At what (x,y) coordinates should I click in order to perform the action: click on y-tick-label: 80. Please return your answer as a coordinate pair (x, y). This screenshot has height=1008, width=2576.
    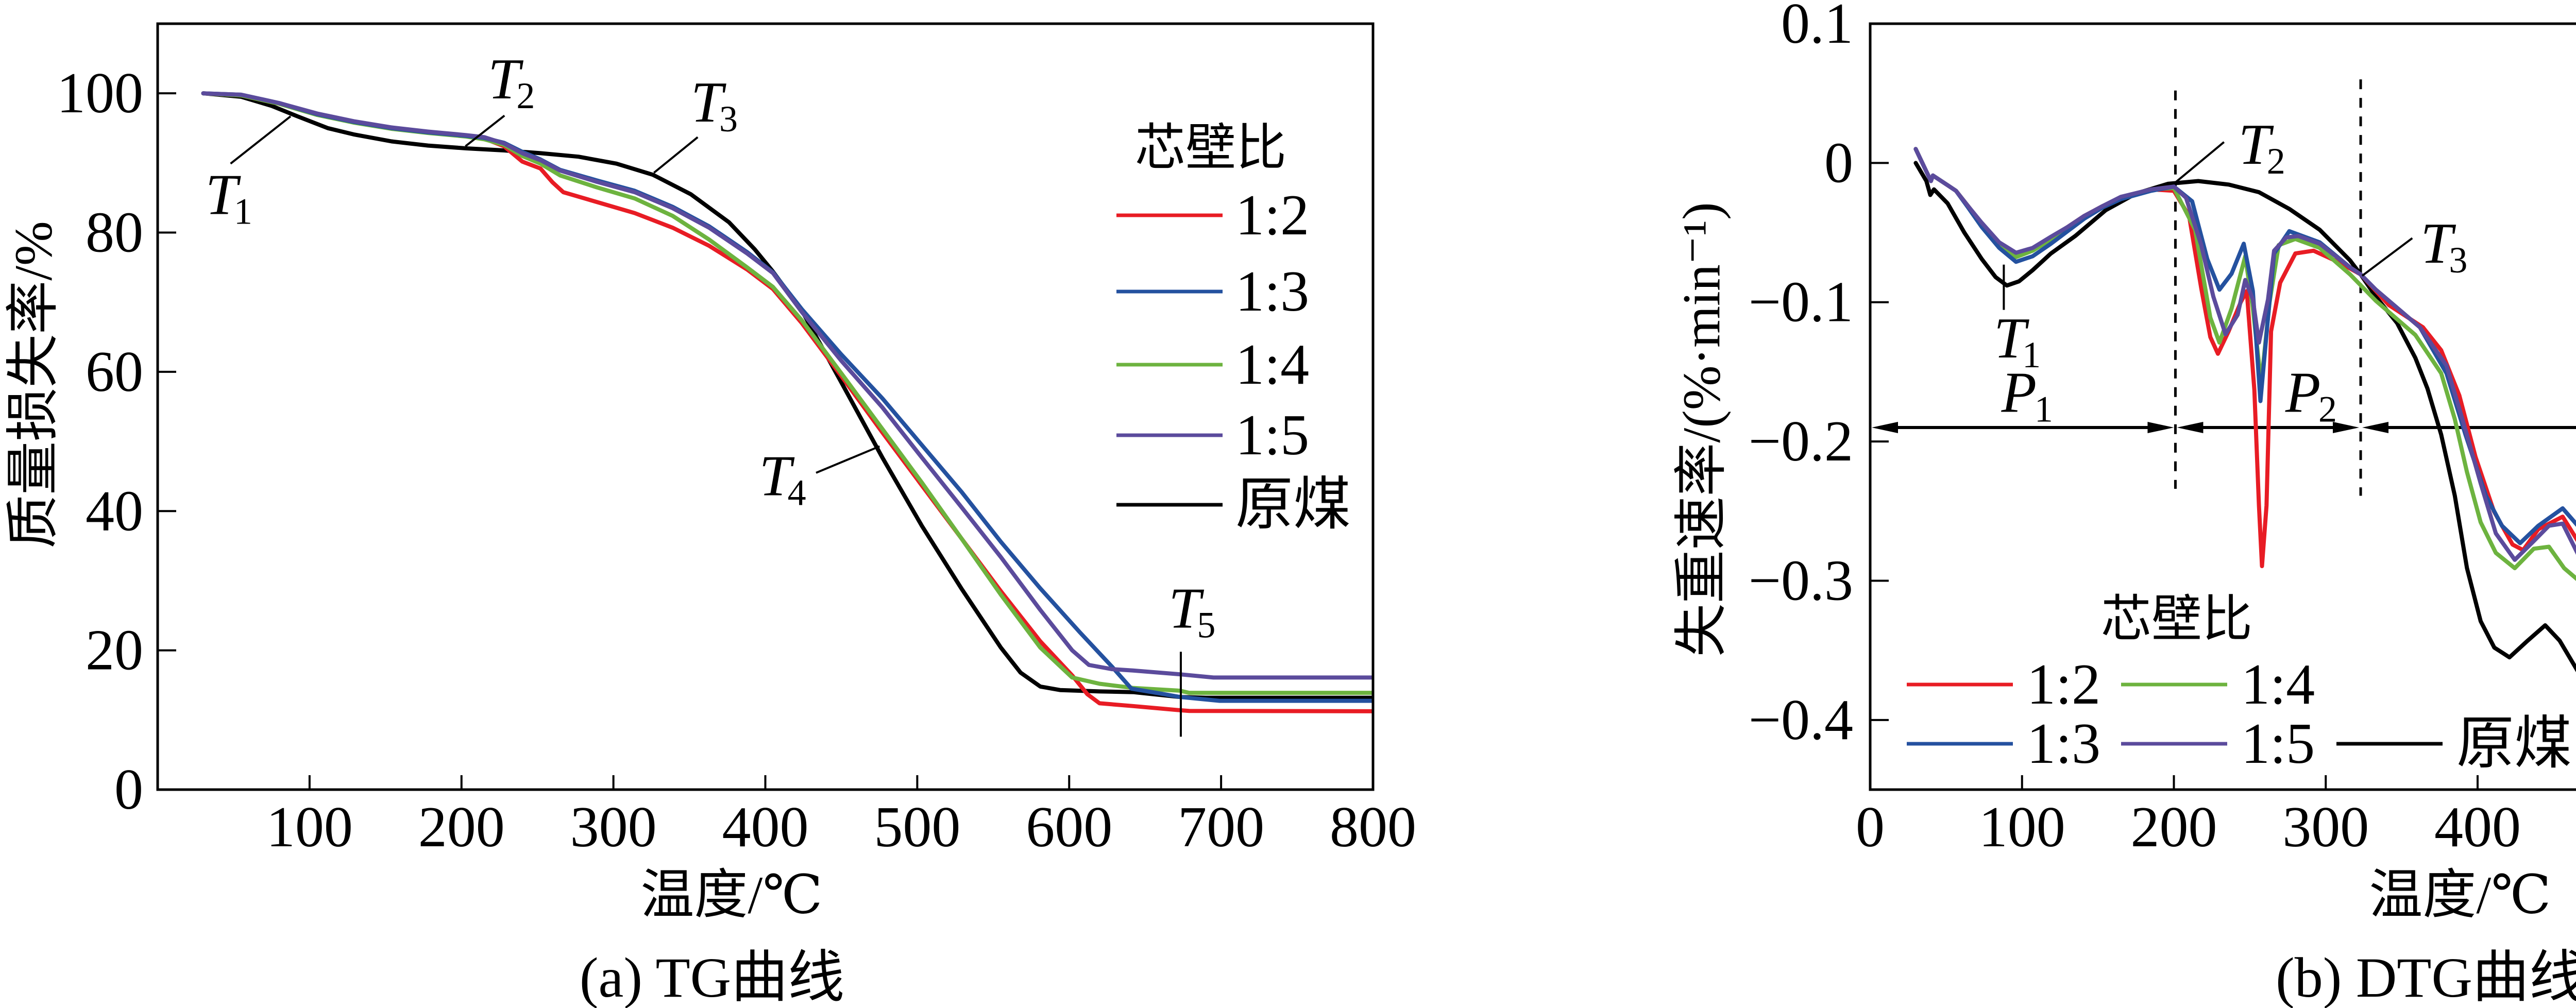
    Looking at the image, I should click on (114, 233).